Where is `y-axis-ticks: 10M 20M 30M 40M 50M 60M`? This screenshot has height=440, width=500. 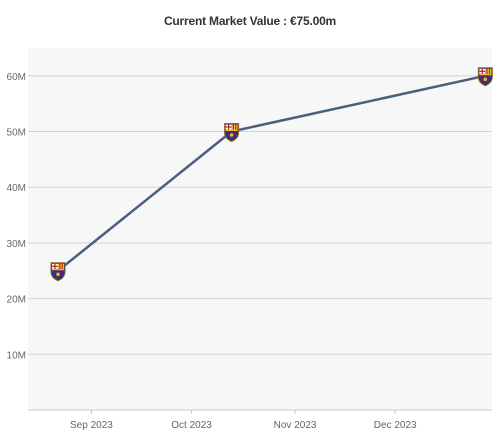
y-axis-ticks: 10M 20M 30M 40M 50M 60M is located at coordinates (16, 216).